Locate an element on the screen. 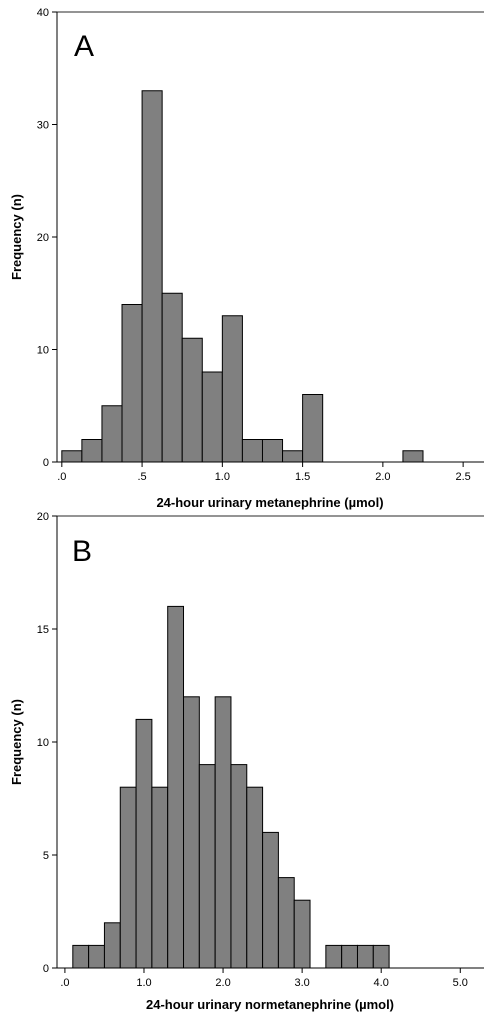 The width and height of the screenshot is (484, 1012). panel-b-x-ticks: .0 1.0 2.0 3.0 4.0 5.0 is located at coordinates (264, 978).